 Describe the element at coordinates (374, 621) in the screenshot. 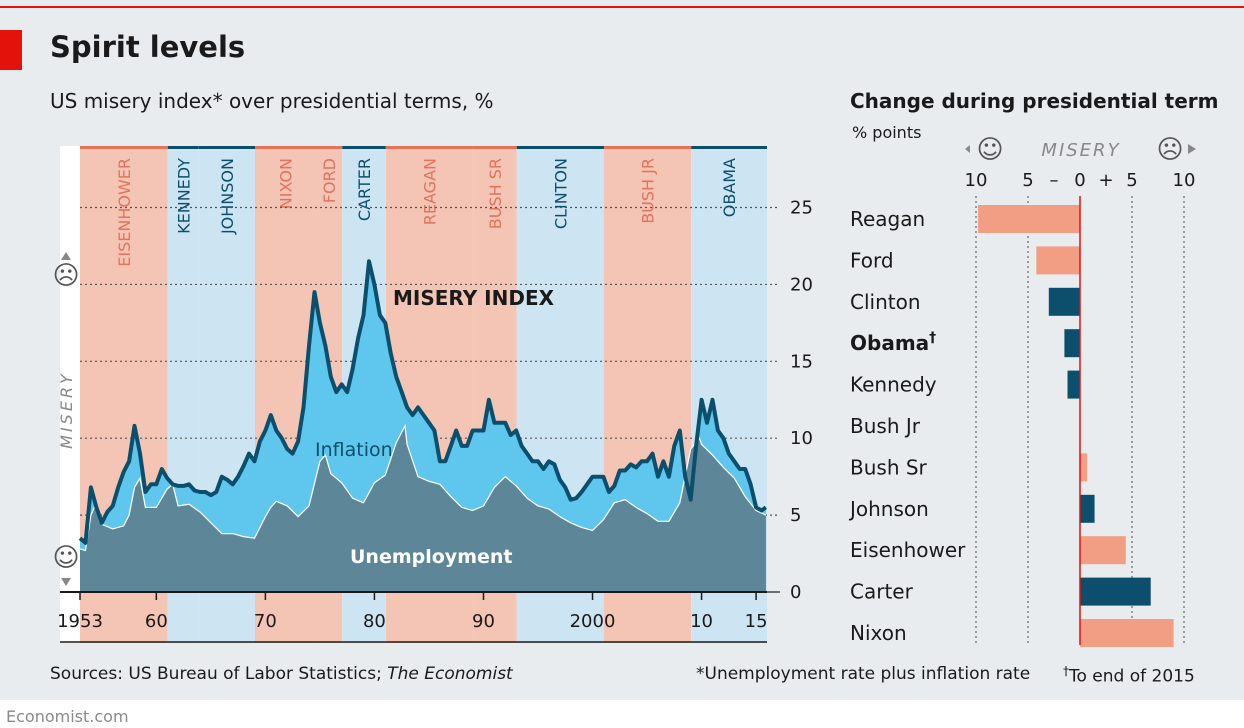

I see `x-tick-label: 80` at that location.